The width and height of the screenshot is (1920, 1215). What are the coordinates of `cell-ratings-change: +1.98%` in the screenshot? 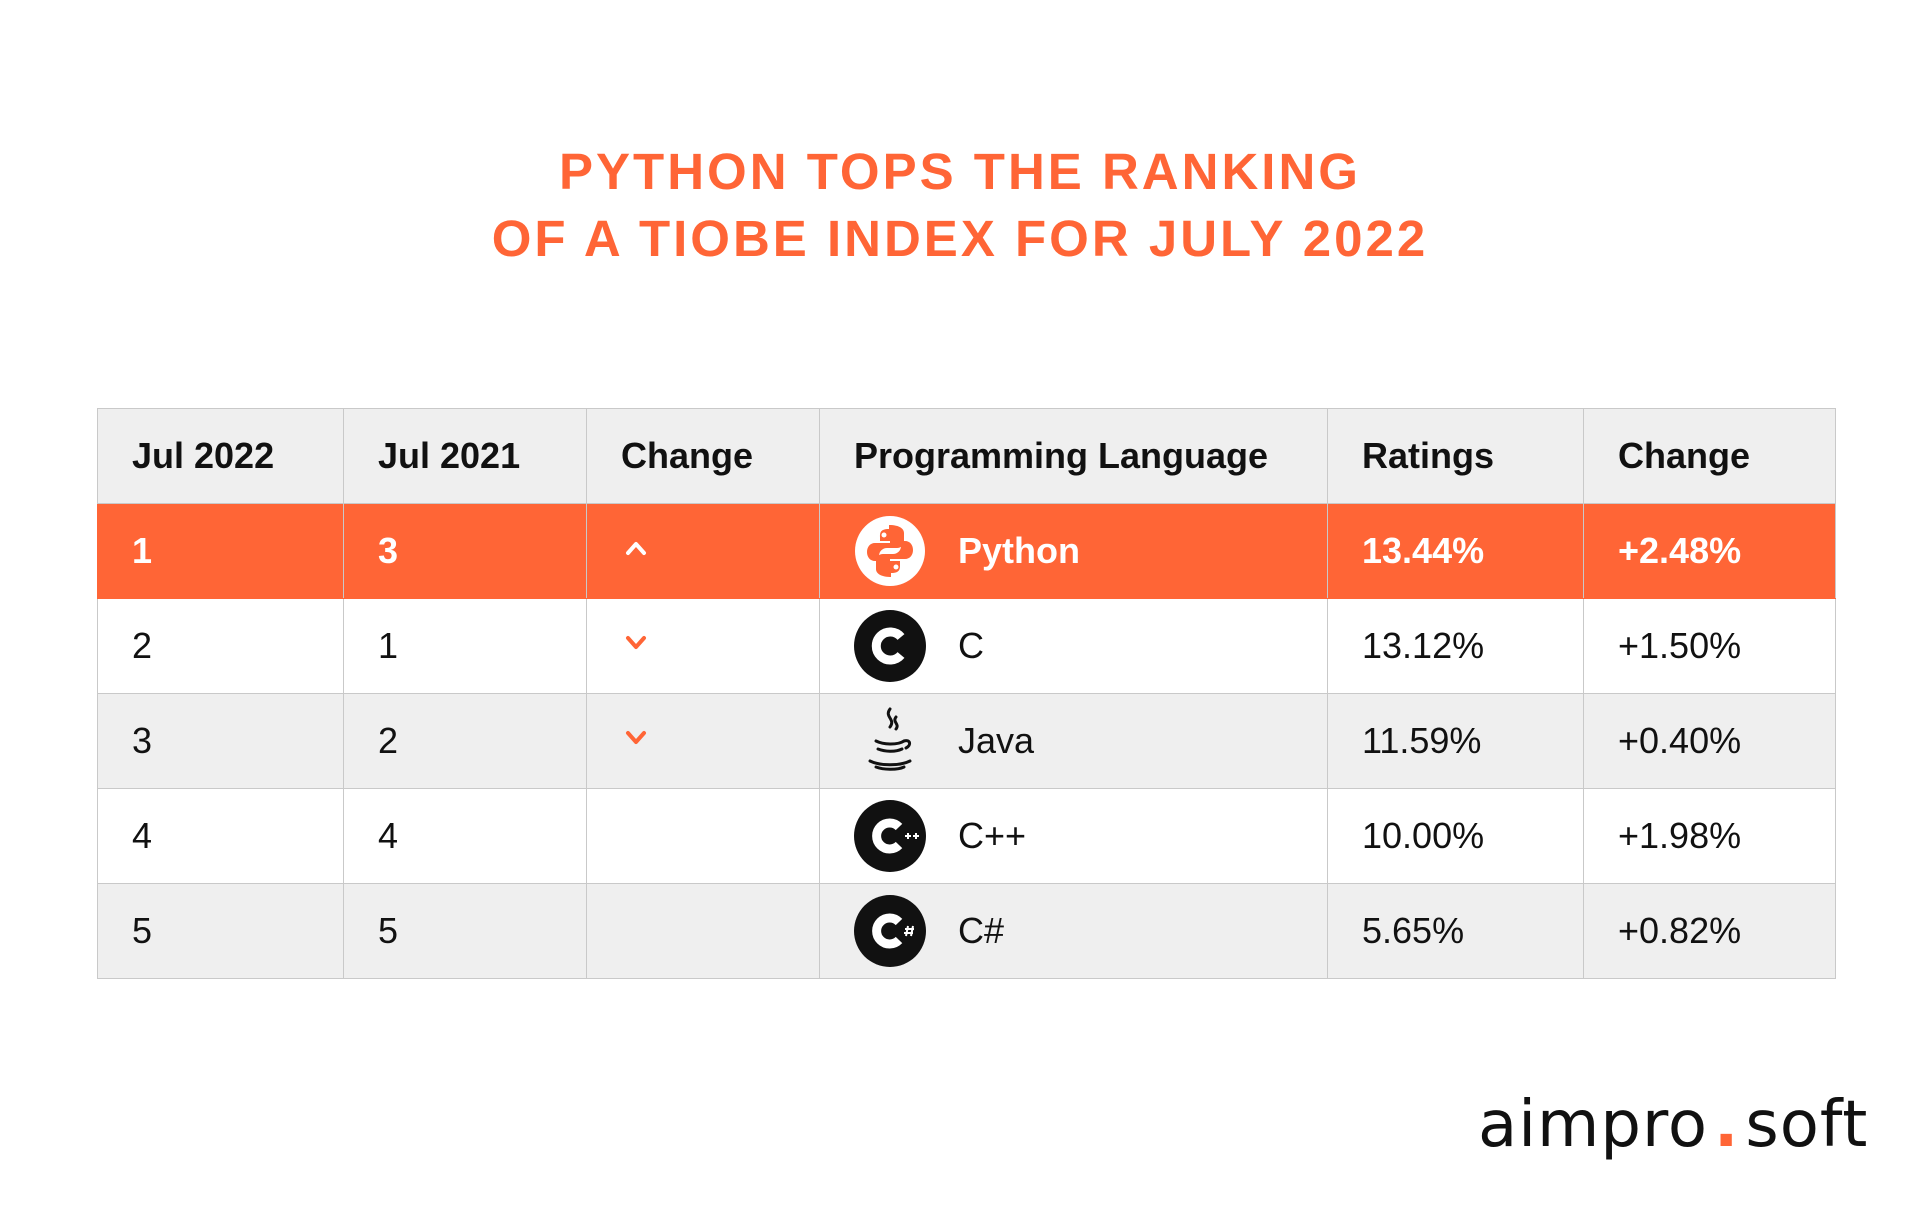 It's located at (1709, 836).